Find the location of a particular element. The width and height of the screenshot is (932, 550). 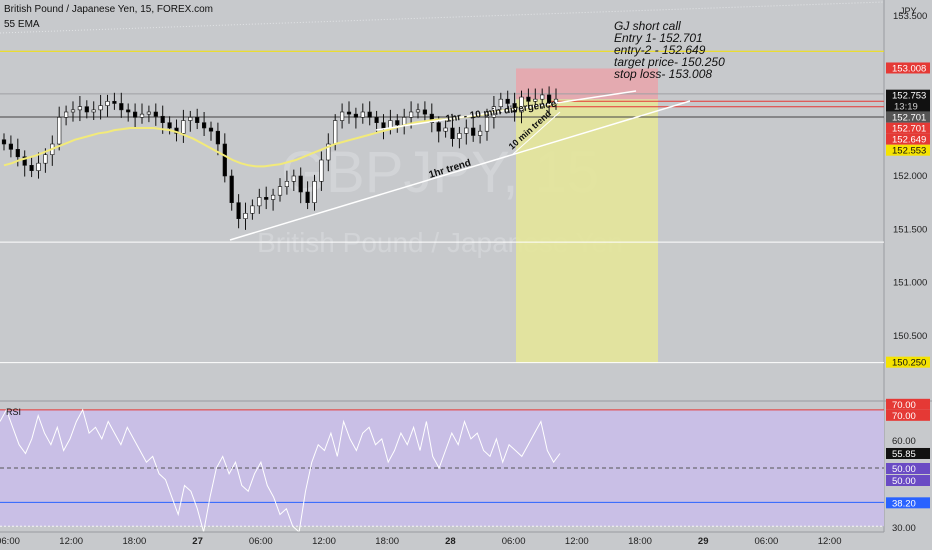

price-label: 152.553 is located at coordinates (909, 151).